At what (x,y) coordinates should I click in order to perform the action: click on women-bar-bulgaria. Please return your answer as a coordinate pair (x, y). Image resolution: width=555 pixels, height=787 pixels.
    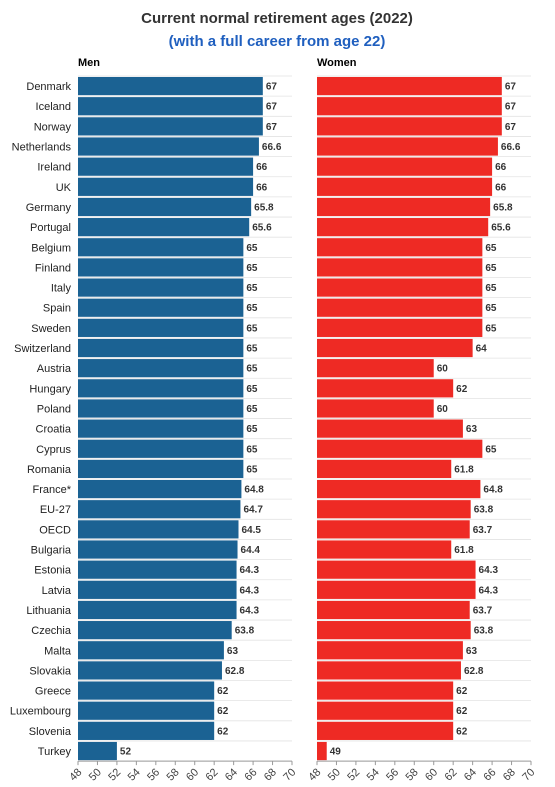
    Looking at the image, I should click on (384, 549).